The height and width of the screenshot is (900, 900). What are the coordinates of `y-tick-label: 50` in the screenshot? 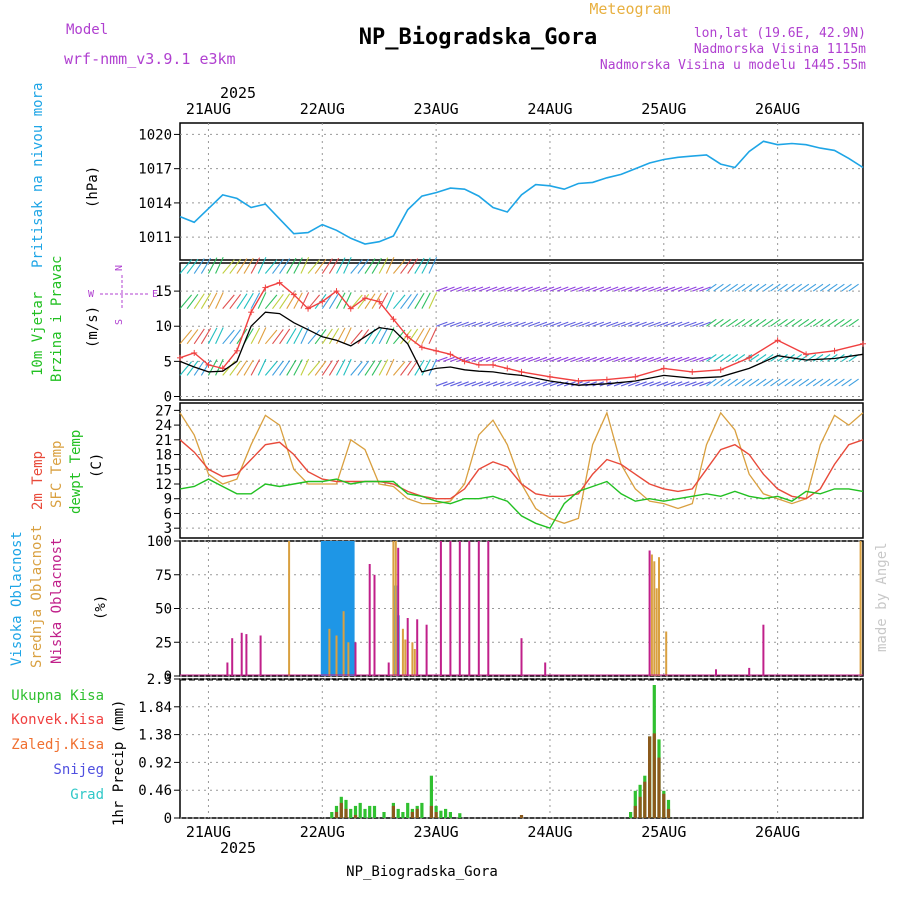 It's located at (163, 610).